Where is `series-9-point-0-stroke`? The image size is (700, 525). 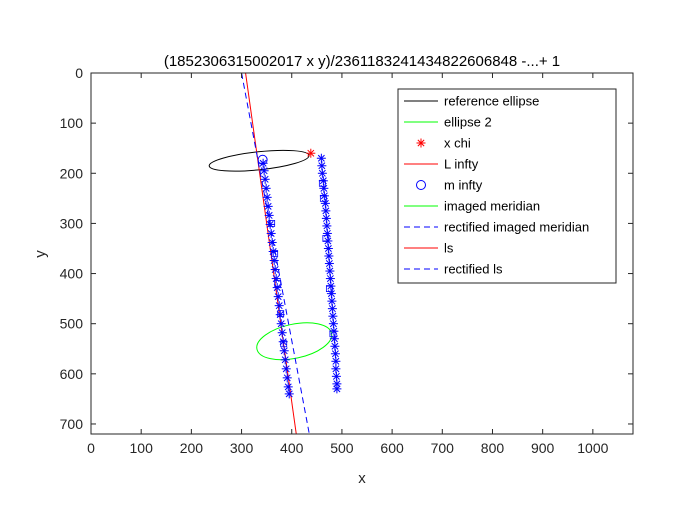 series-9-point-0-stroke is located at coordinates (263, 163).